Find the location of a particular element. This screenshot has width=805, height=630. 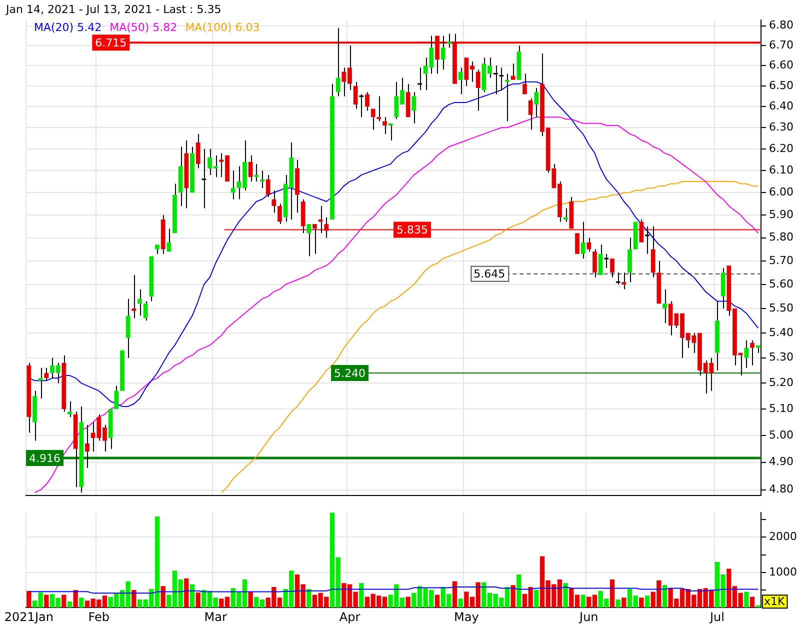

y-tick-label: 5.50 is located at coordinates (781, 307).